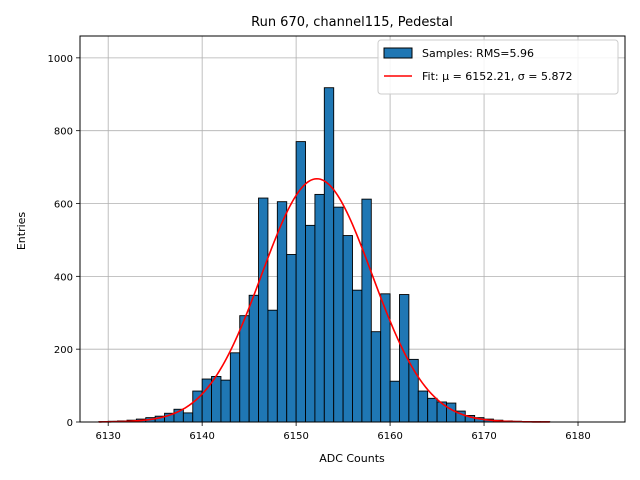 This screenshot has width=640, height=480. What do you see at coordinates (478, 53) in the screenshot?
I see `legend-histogram-label: Samples: RMS=5.96` at bounding box center [478, 53].